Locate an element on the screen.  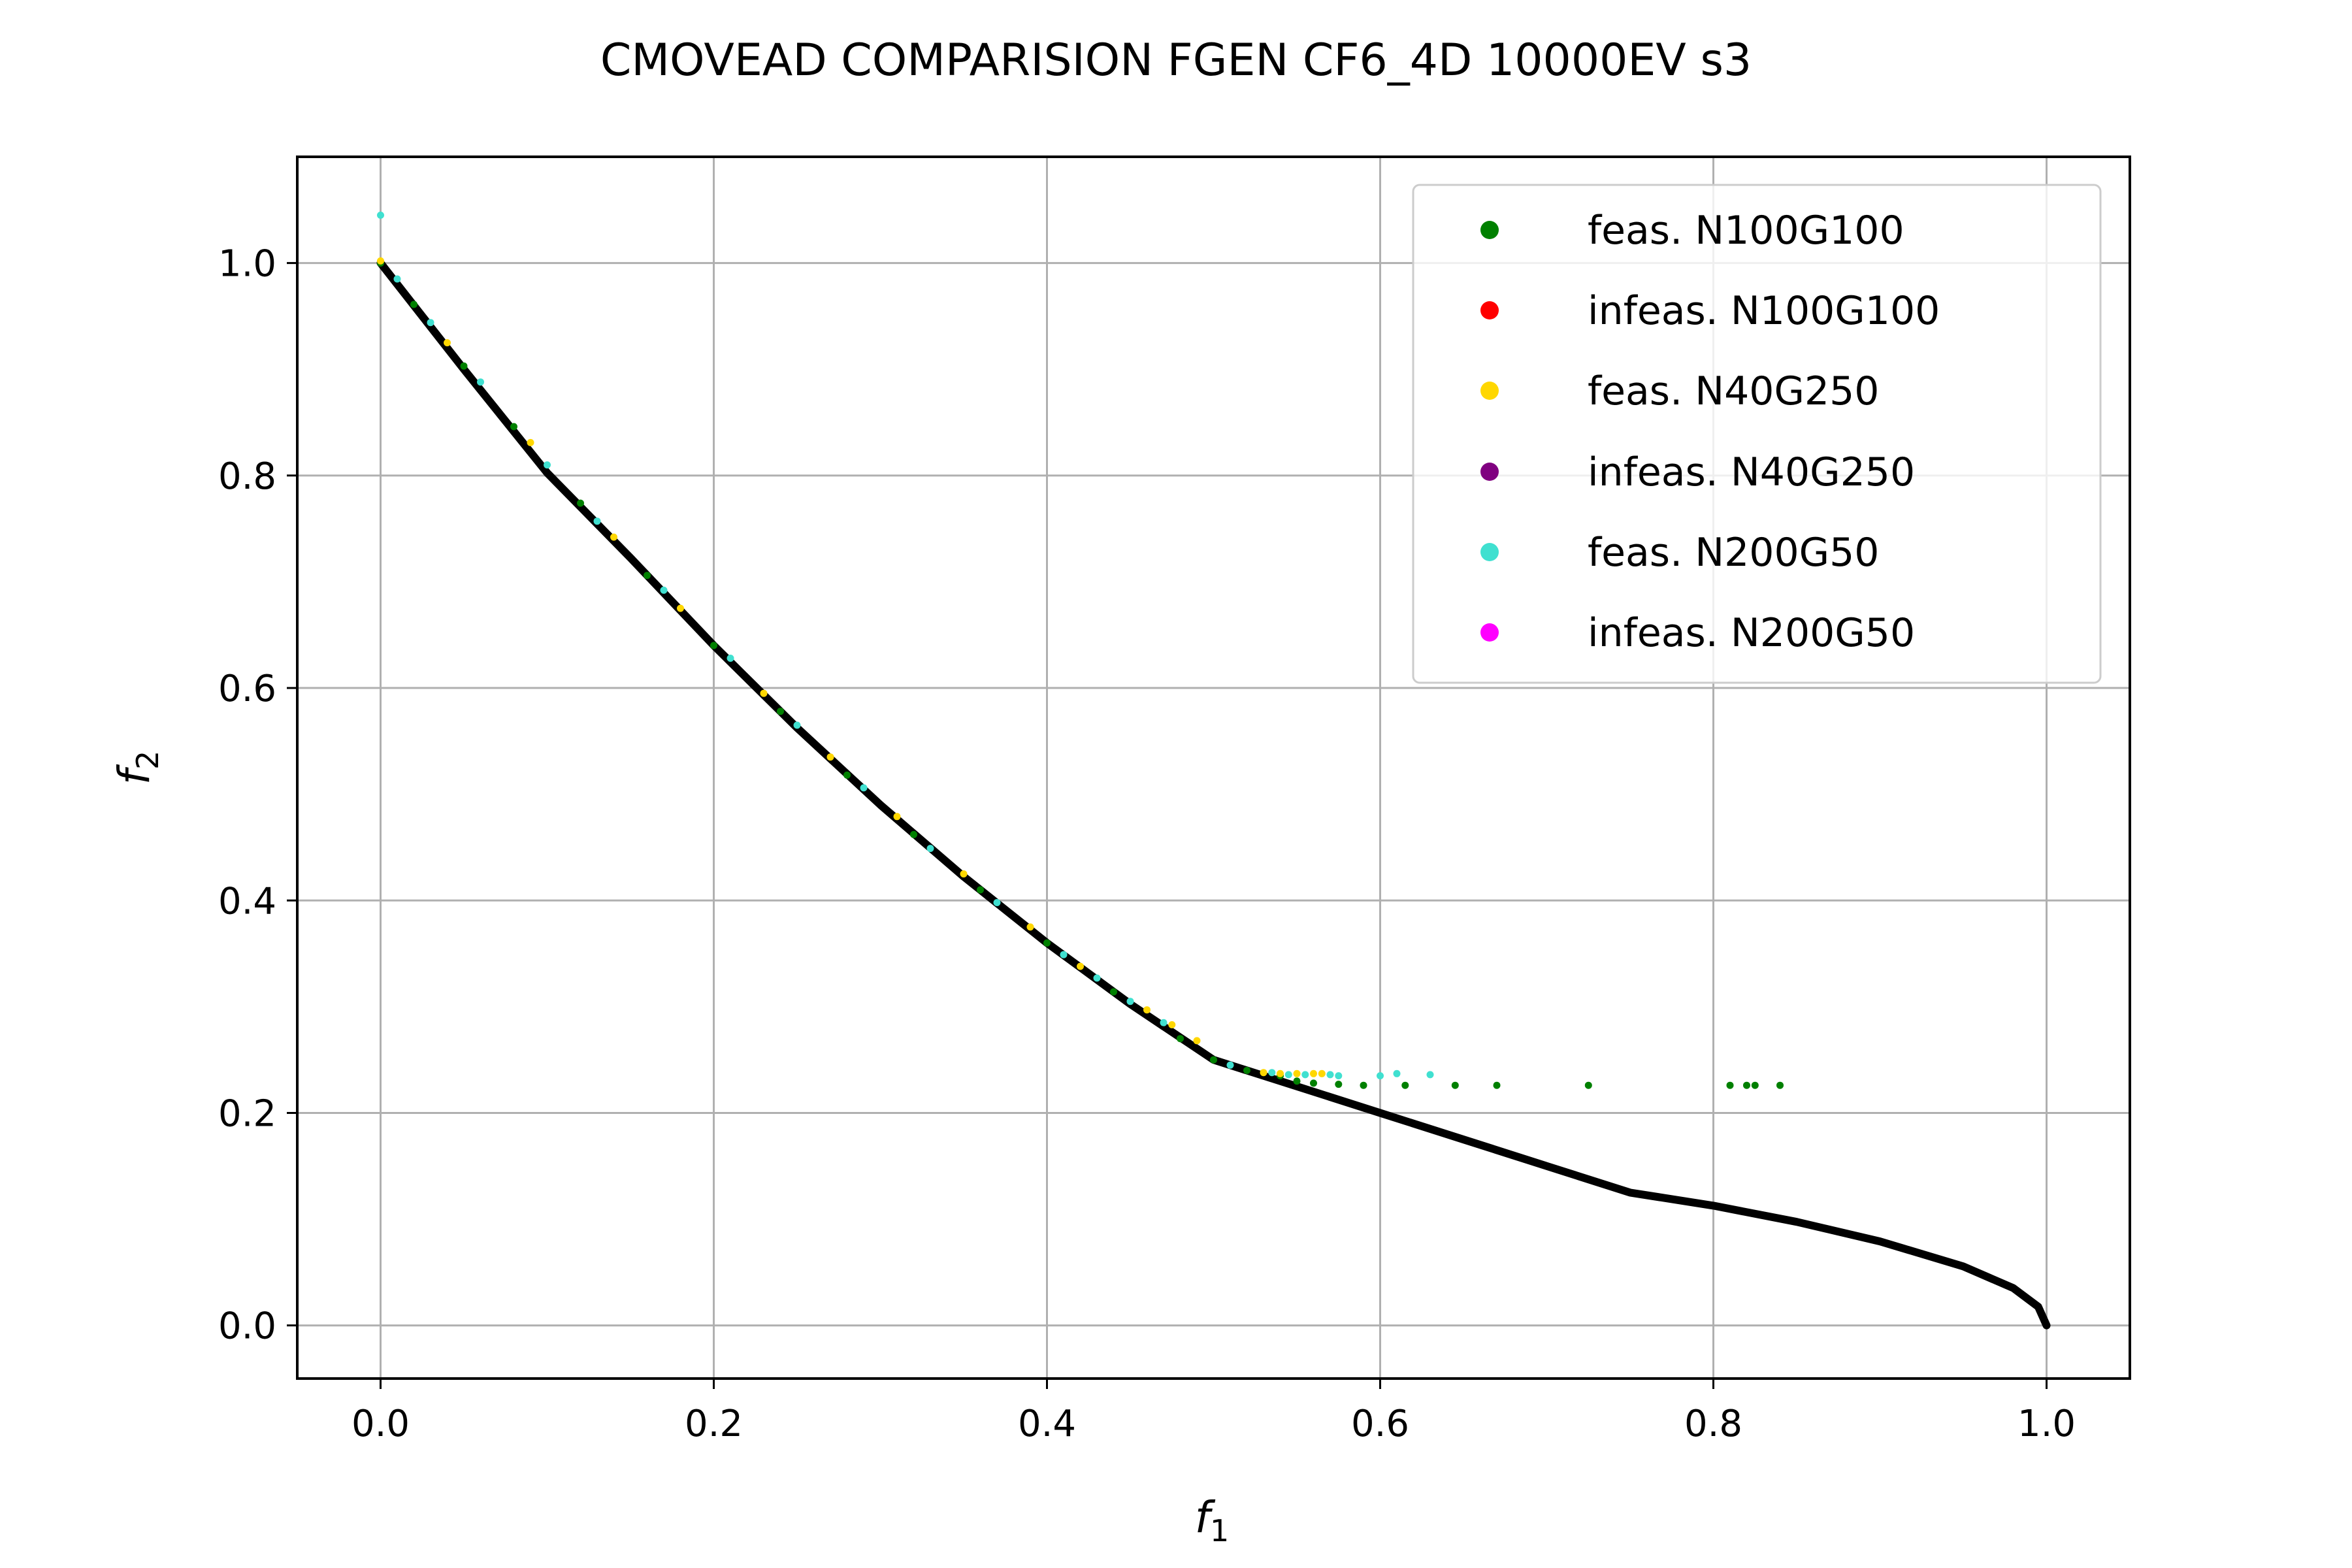
legend-entry: feas. N40G250 is located at coordinates (1679, 391).